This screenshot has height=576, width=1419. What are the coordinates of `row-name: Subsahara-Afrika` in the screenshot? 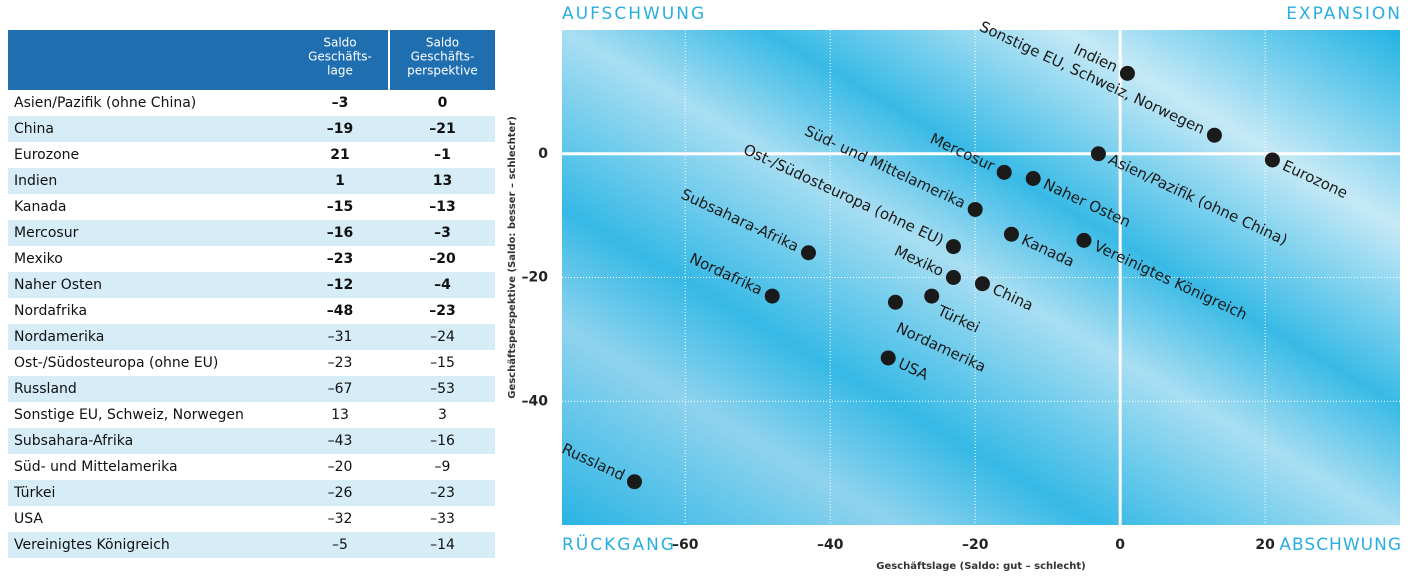 It's located at (73, 441).